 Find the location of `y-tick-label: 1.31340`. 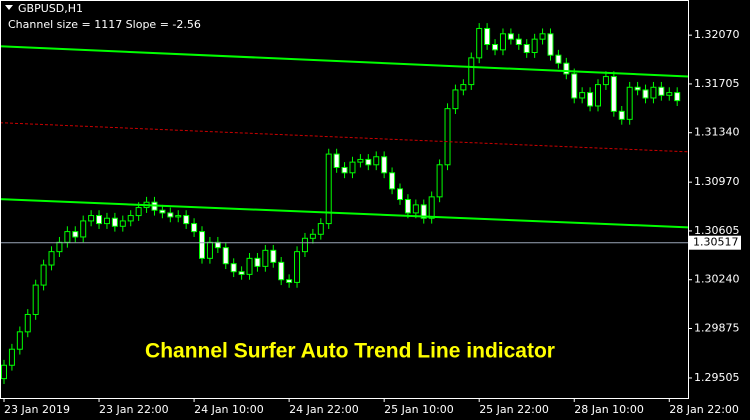

y-tick-label: 1.31340 is located at coordinates (717, 132).